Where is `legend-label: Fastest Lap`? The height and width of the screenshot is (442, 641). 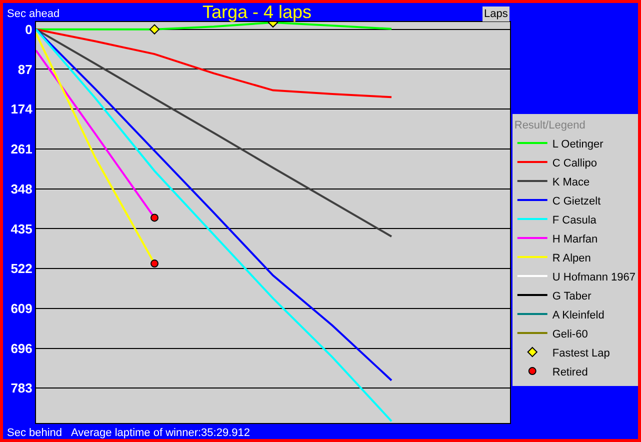
legend-label: Fastest Lap is located at coordinates (581, 353).